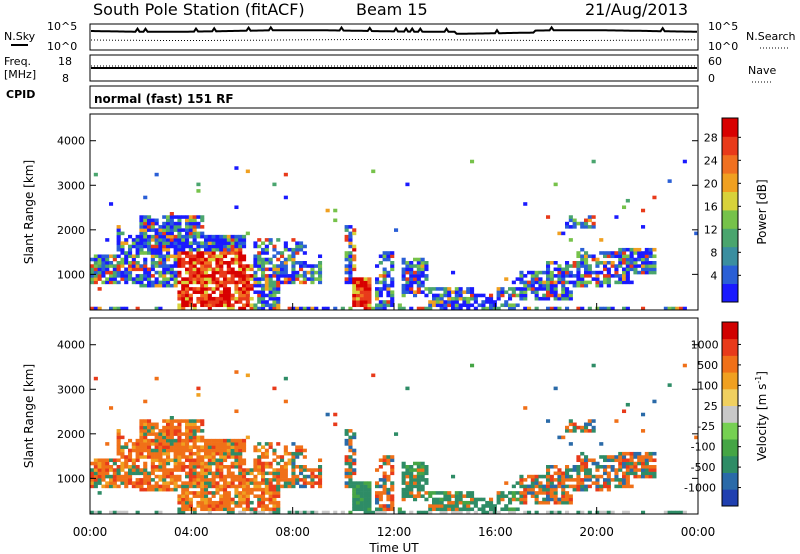  I want to click on freq-label: Freq., so click(17, 61).